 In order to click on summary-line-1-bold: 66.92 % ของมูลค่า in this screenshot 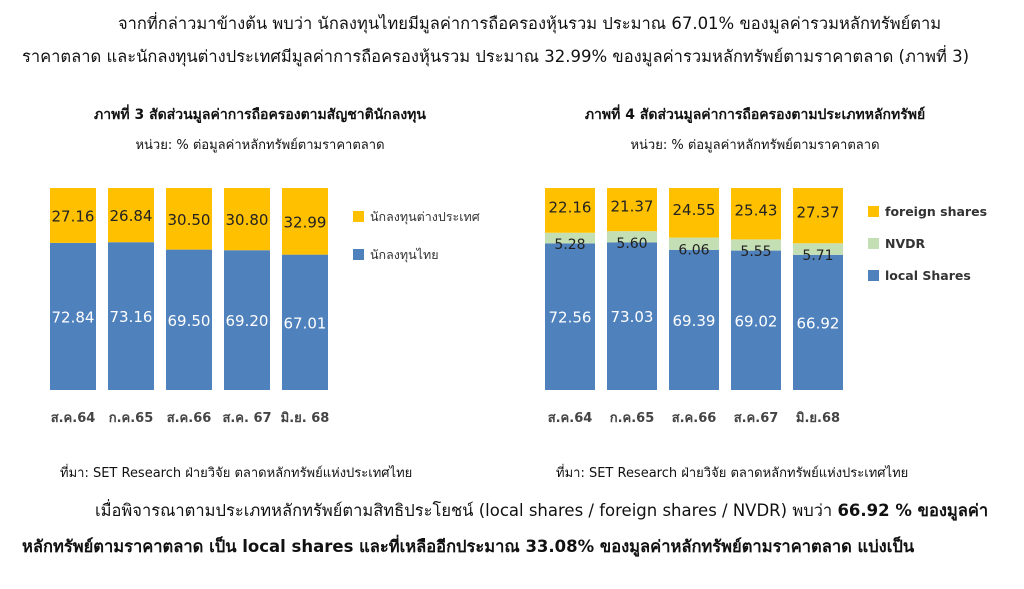, I will do `click(913, 510)`.